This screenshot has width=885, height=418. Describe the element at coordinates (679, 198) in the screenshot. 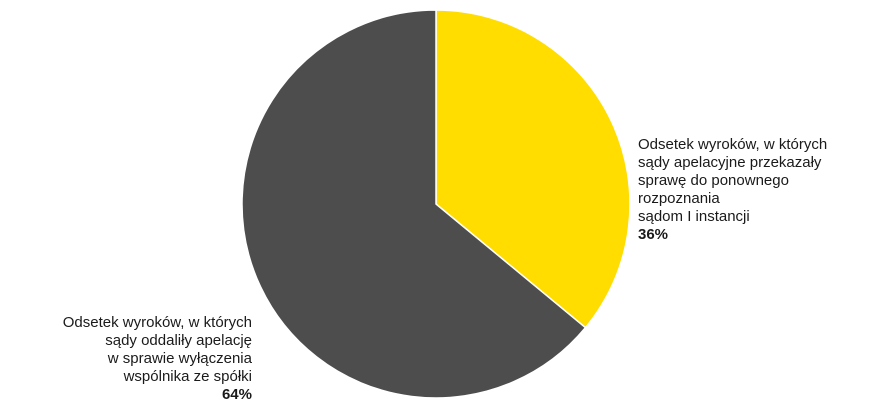

I see `slice-label-line: rozpoznania` at that location.